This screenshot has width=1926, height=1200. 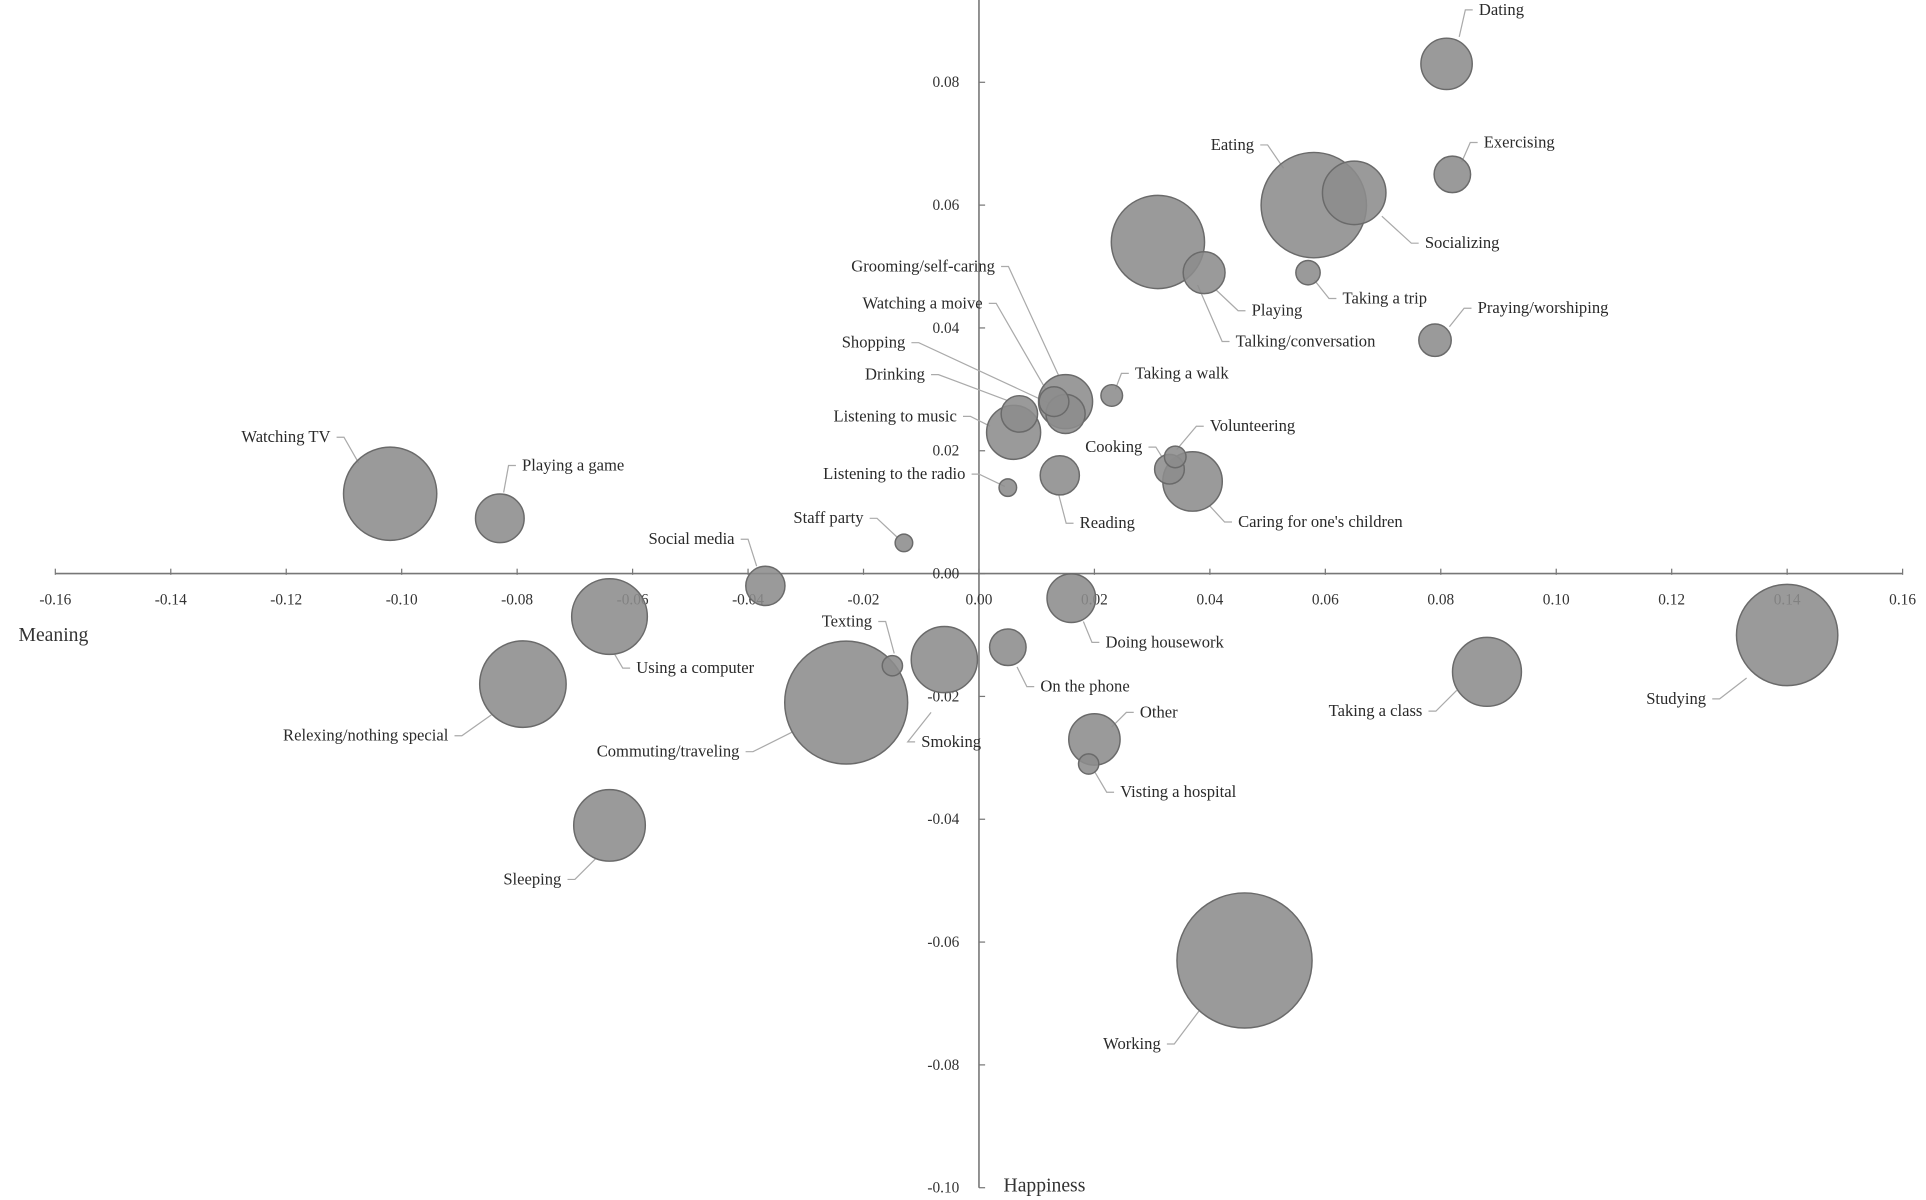 What do you see at coordinates (1501, 9) in the screenshot?
I see `point-label: Dating` at bounding box center [1501, 9].